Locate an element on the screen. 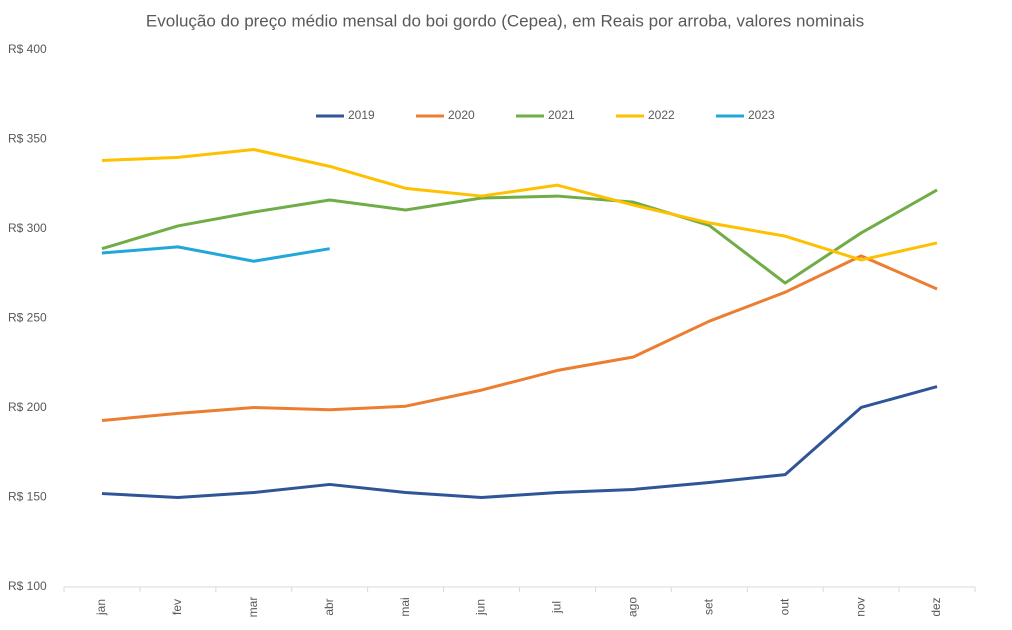 The height and width of the screenshot is (630, 1012). x-tick-label: jul is located at coordinates (557, 607).